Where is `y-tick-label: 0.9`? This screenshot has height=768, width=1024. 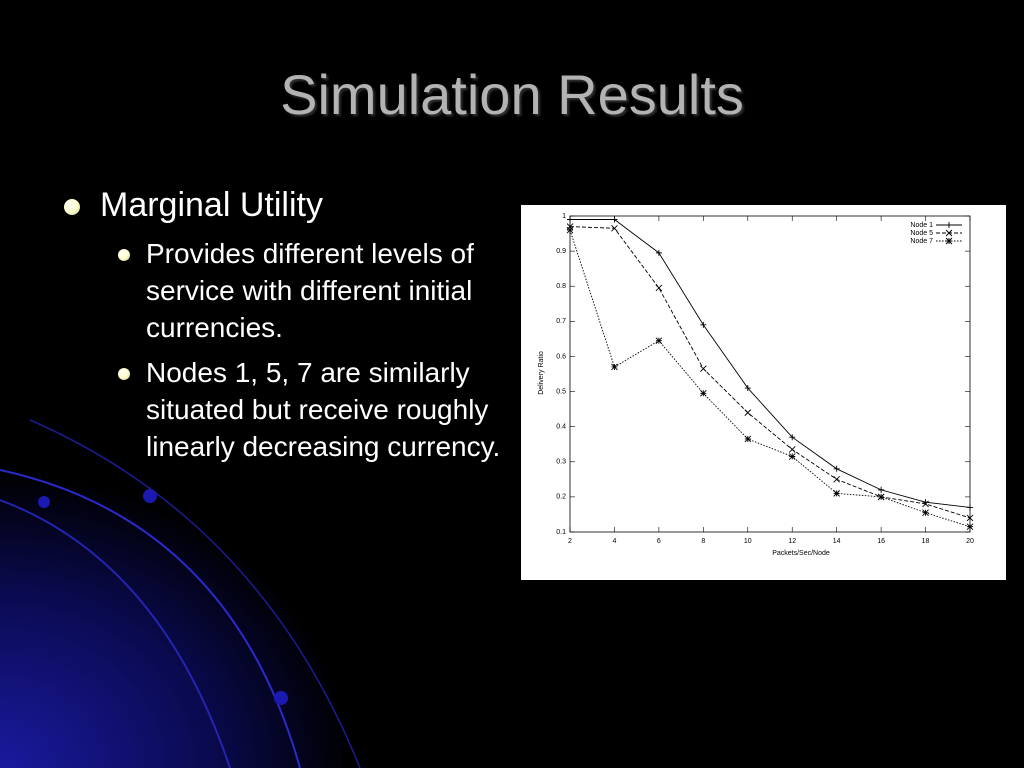 y-tick-label: 0.9 is located at coordinates (561, 251).